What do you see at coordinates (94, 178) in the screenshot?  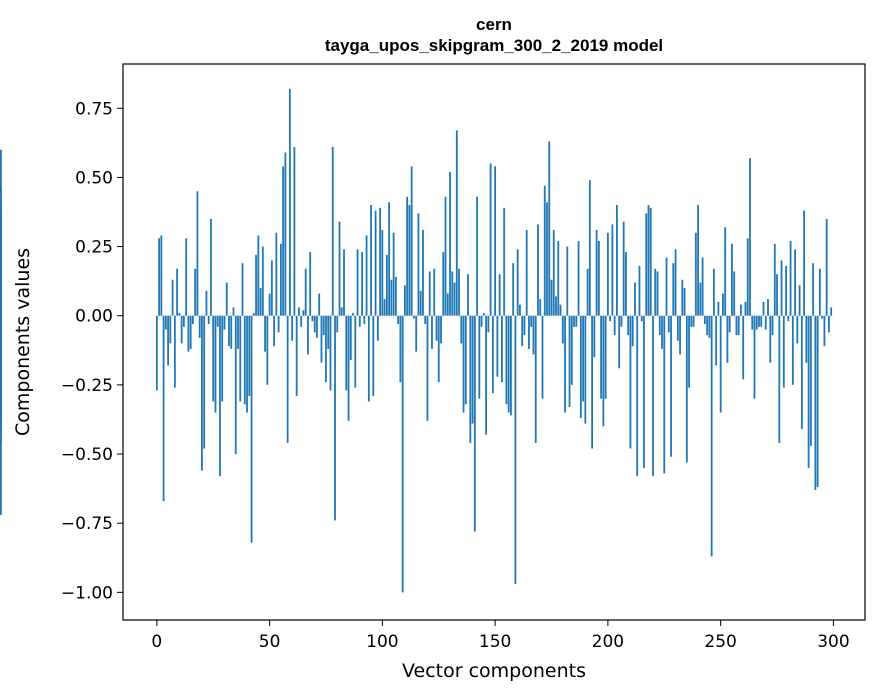 I see `y-tick-label: 0.50` at bounding box center [94, 178].